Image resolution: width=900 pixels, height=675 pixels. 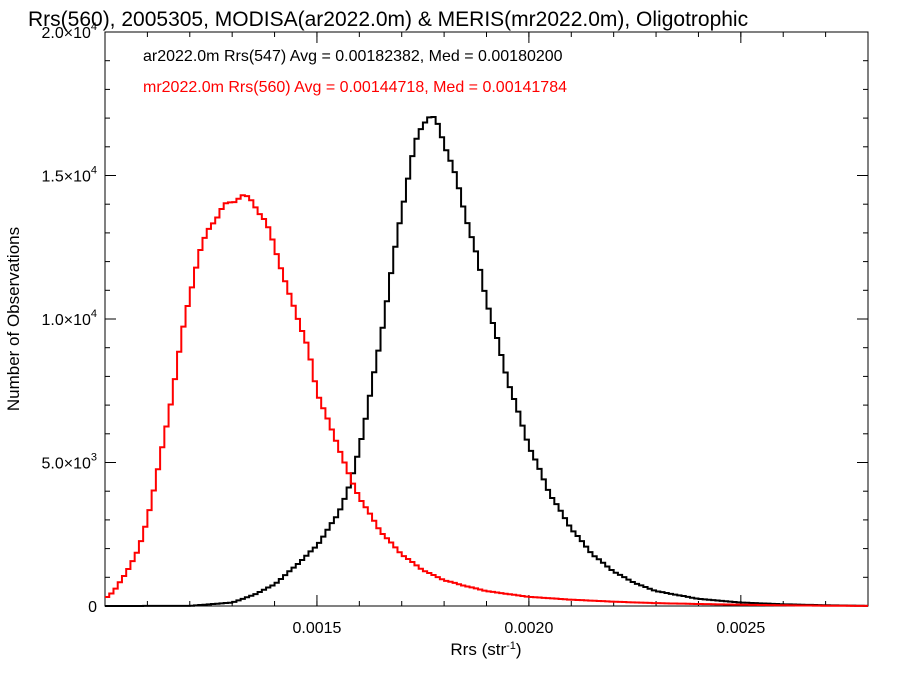 What do you see at coordinates (478, 649) in the screenshot?
I see `x-axis-label-text: Rrs (str` at bounding box center [478, 649].